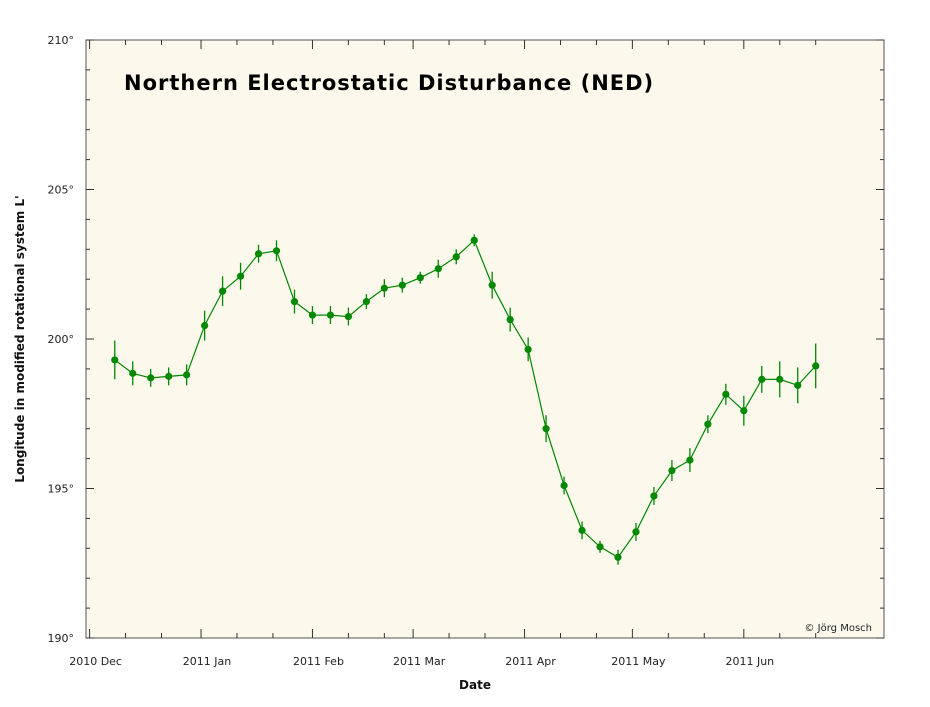 This screenshot has height=707, width=930. Describe the element at coordinates (95, 661) in the screenshot. I see `x-tick-label: 2010 Dec` at that location.